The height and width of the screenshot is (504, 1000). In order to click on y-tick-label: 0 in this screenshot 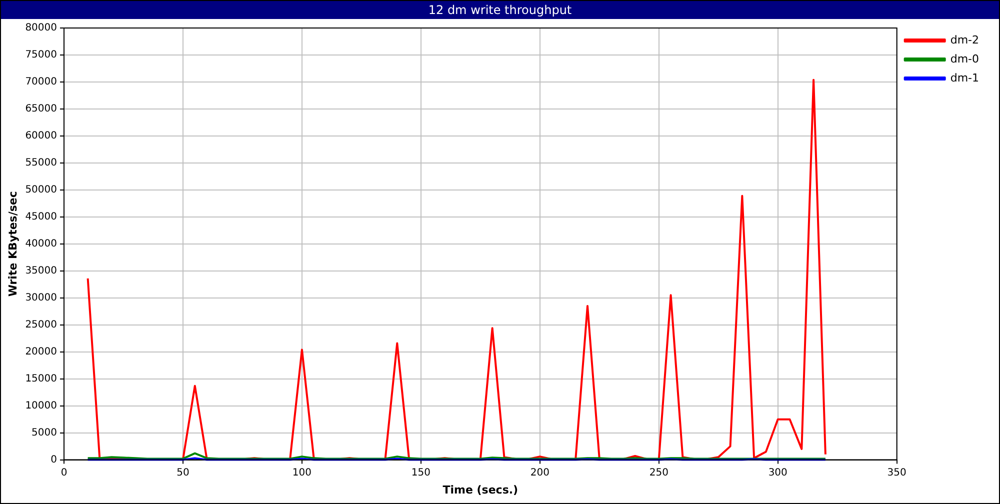, I will do `click(54, 460)`.